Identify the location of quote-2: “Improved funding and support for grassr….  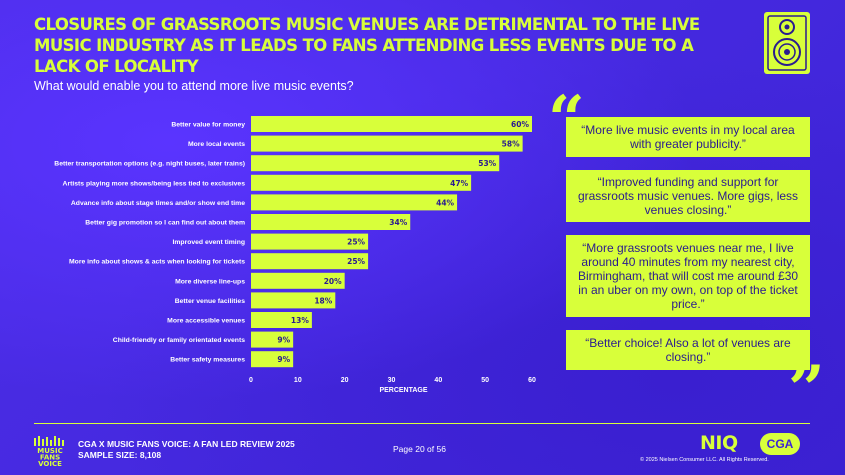
(688, 196).